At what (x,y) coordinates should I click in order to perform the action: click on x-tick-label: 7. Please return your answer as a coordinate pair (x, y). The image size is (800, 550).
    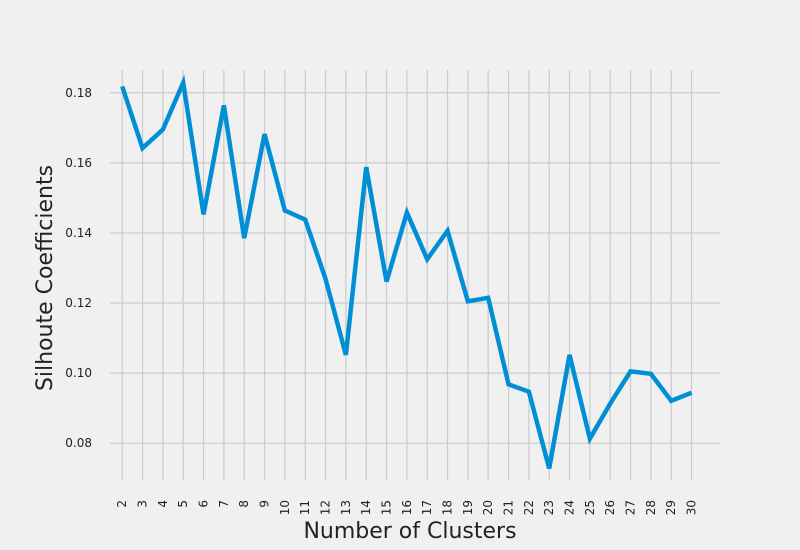
    Looking at the image, I should click on (224, 504).